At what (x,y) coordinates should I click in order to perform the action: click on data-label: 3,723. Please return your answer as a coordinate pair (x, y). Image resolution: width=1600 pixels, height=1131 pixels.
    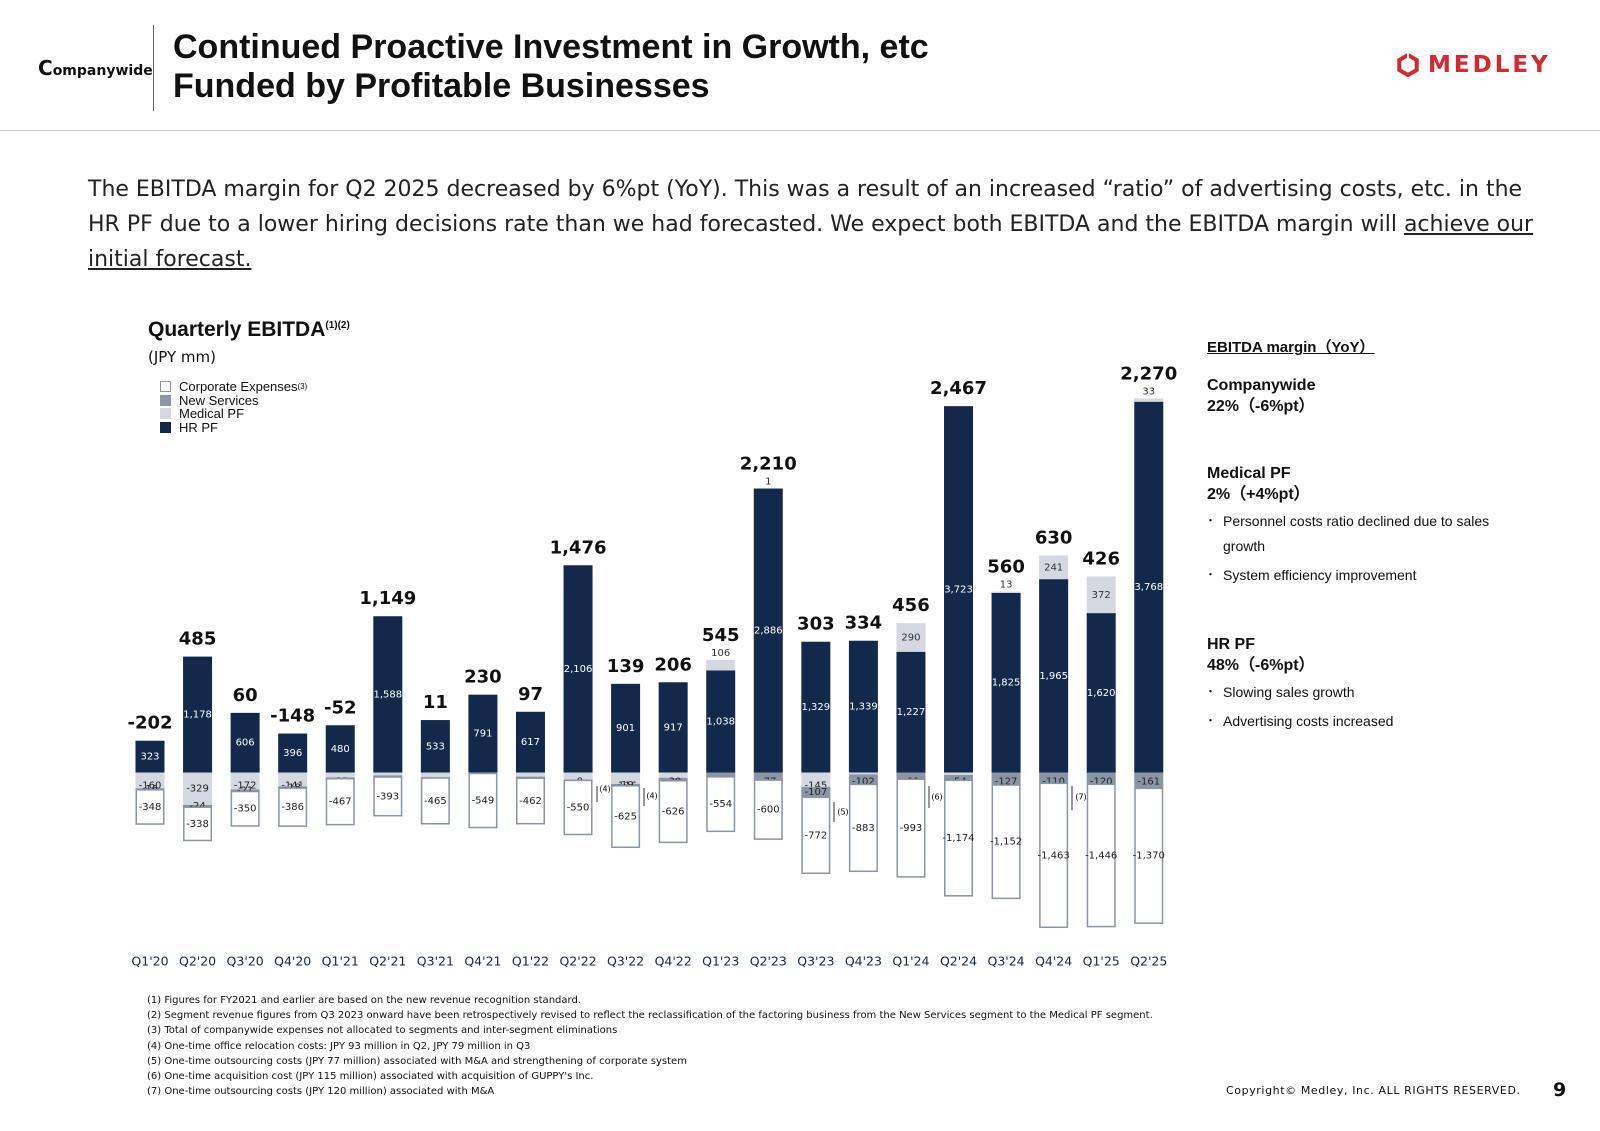
    Looking at the image, I should click on (958, 589).